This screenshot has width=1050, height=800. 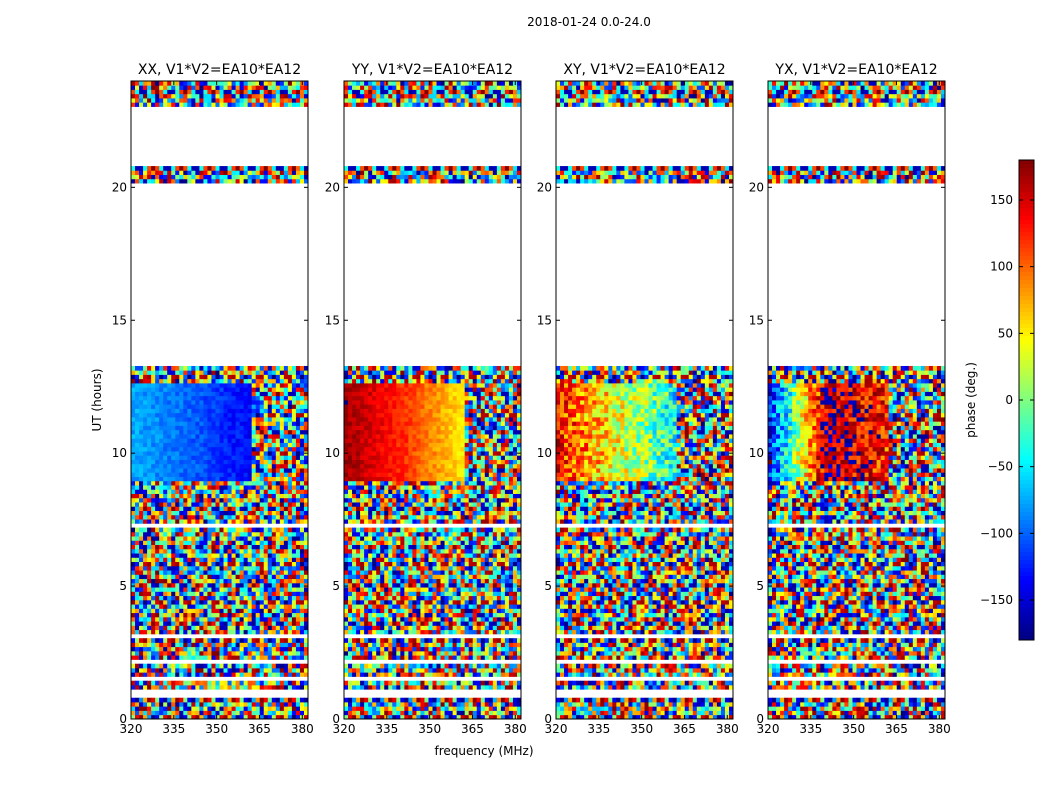 I want to click on y-tick-label: 5, so click(x=123, y=586).